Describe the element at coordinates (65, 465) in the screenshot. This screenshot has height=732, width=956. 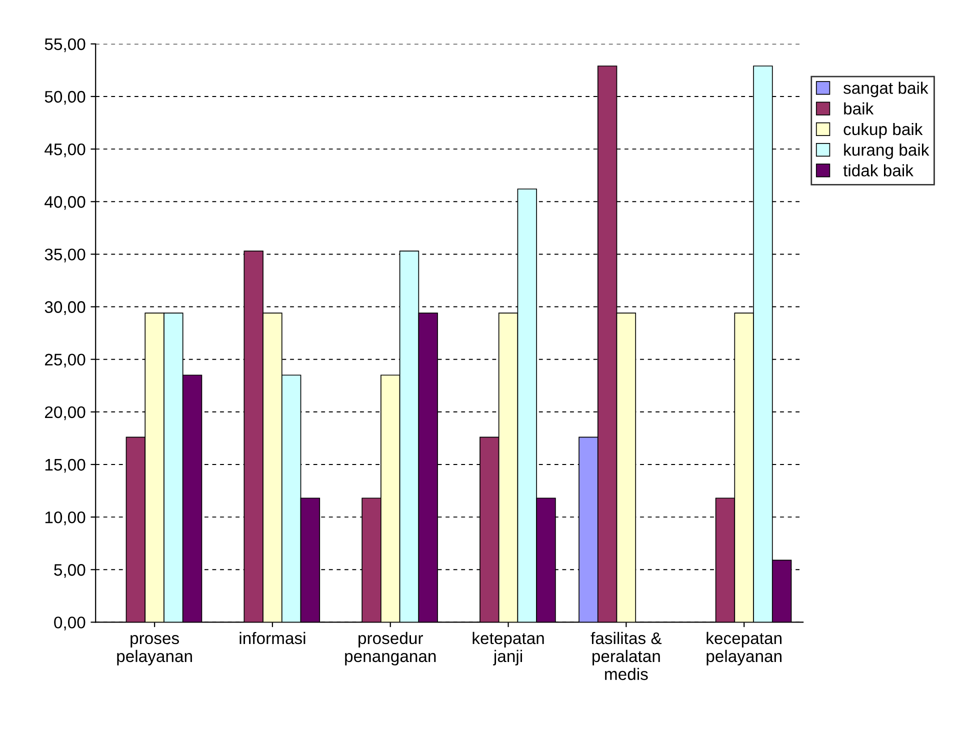
I see `y-tick-label: 15,00` at that location.